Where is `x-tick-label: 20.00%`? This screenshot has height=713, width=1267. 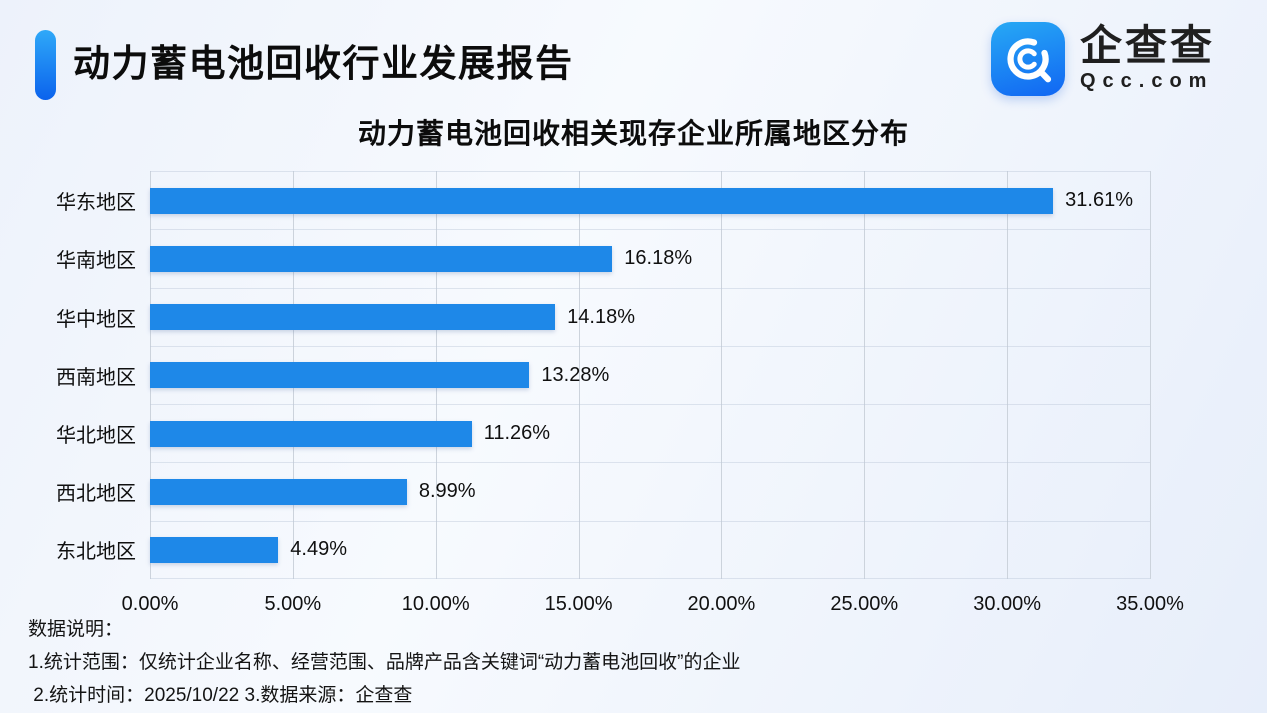 x-tick-label: 20.00% is located at coordinates (721, 604).